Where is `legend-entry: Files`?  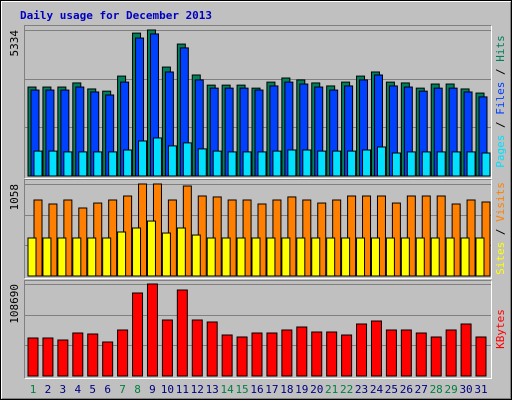 legend-entry: Files is located at coordinates (500, 98).